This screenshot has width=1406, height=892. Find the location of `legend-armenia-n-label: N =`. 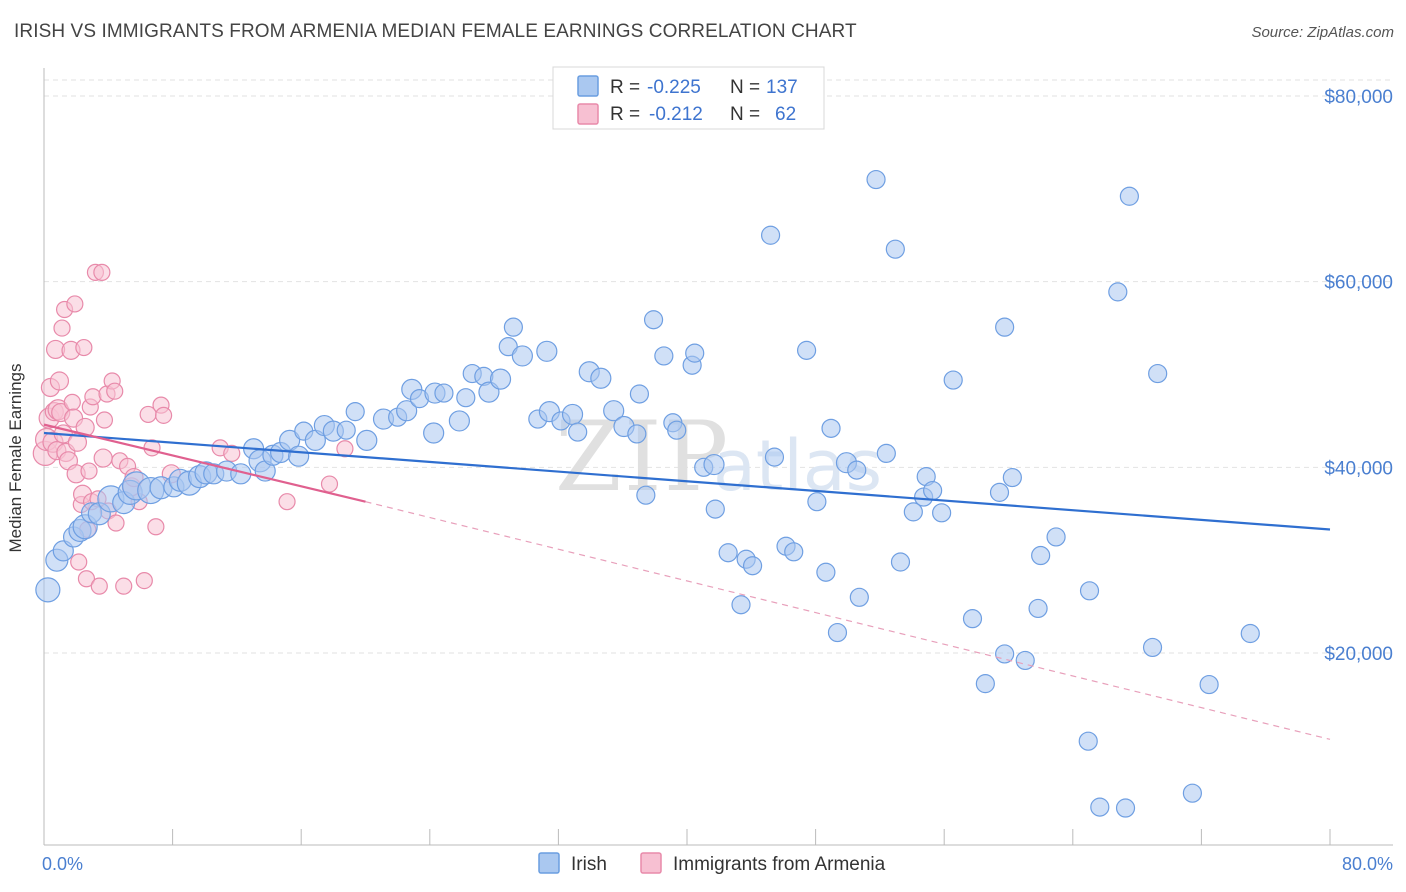

legend-armenia-n-label: N = is located at coordinates (745, 114).